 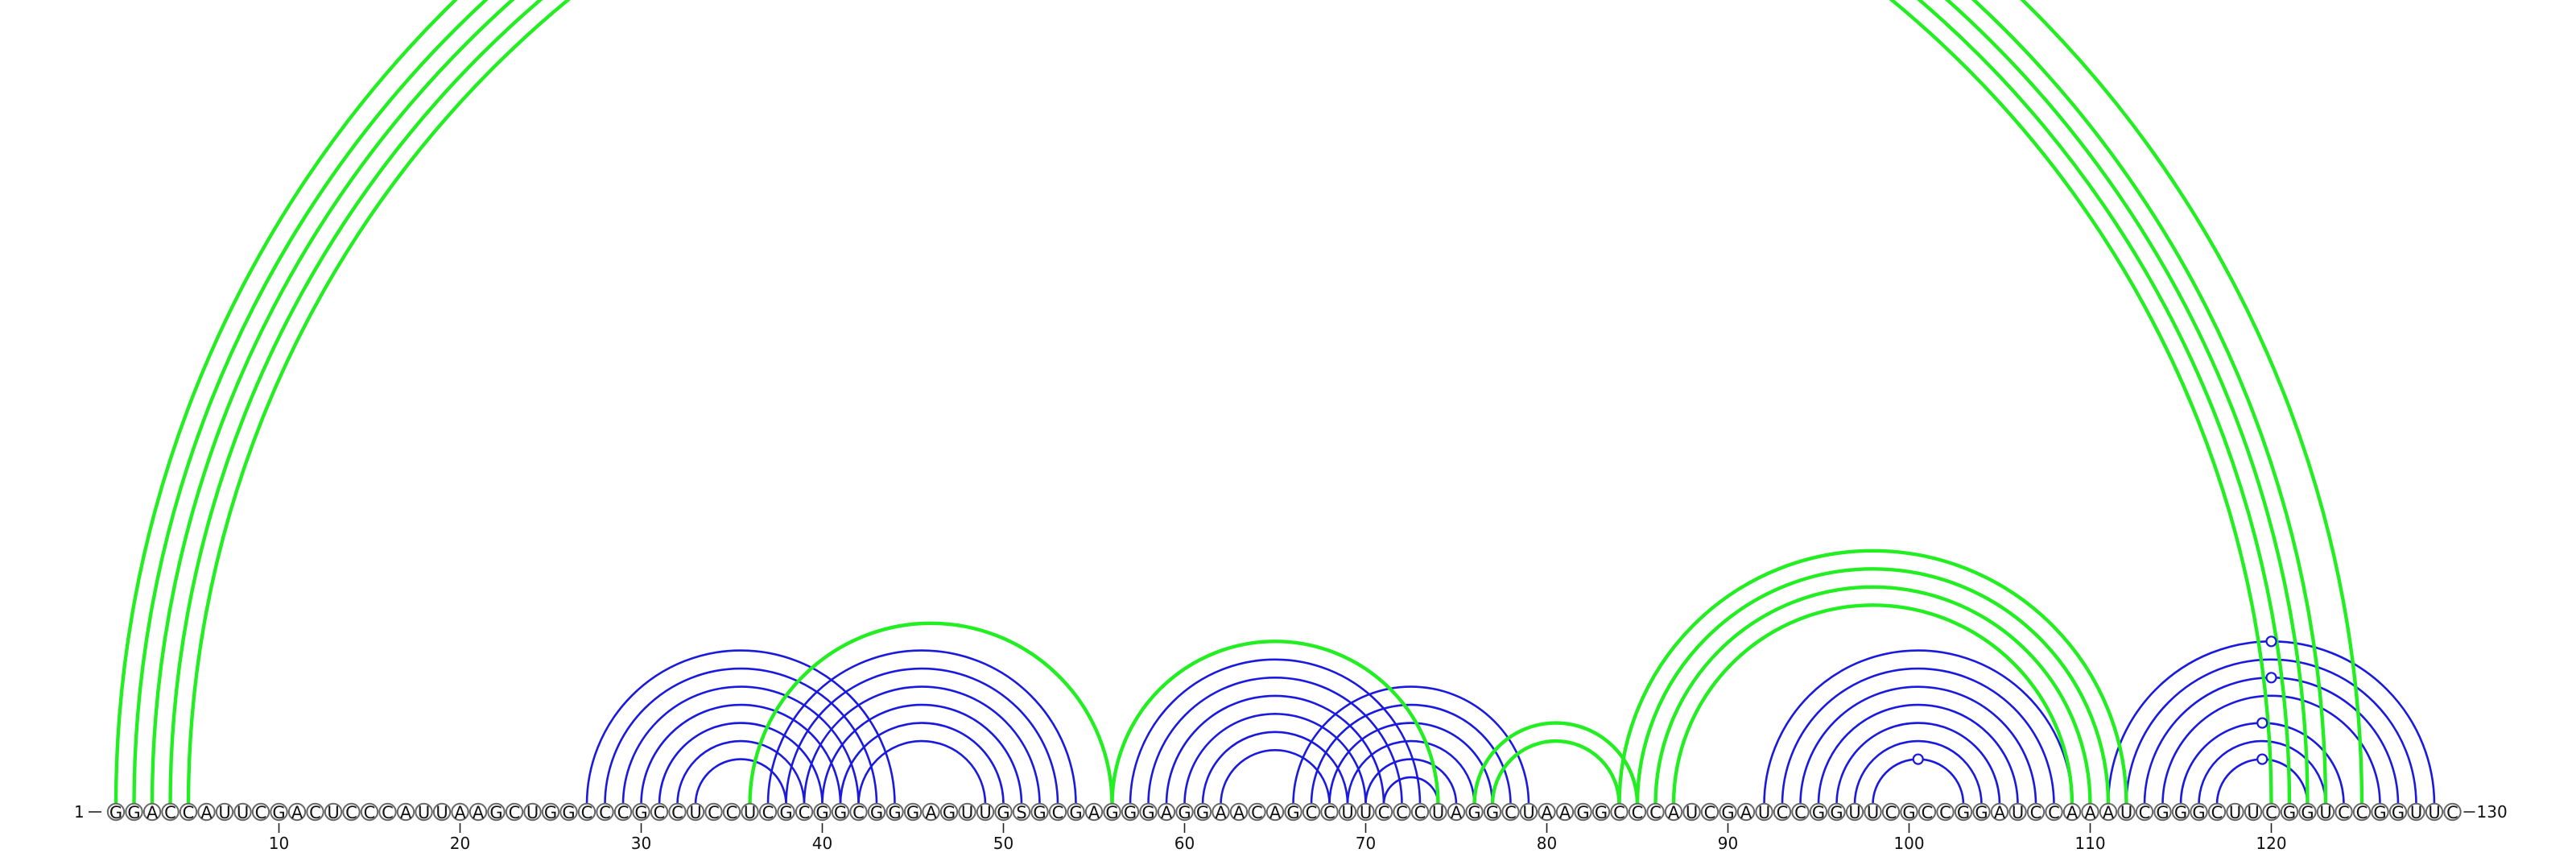 I want to click on tick-label: 110, so click(x=2089, y=843).